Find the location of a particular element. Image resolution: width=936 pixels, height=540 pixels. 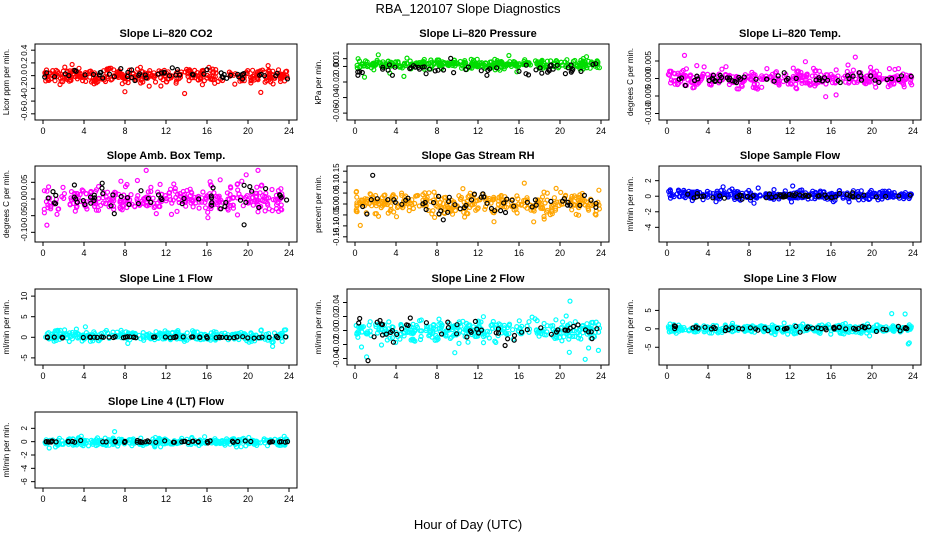

x-tick-label: 12 is located at coordinates (166, 253).